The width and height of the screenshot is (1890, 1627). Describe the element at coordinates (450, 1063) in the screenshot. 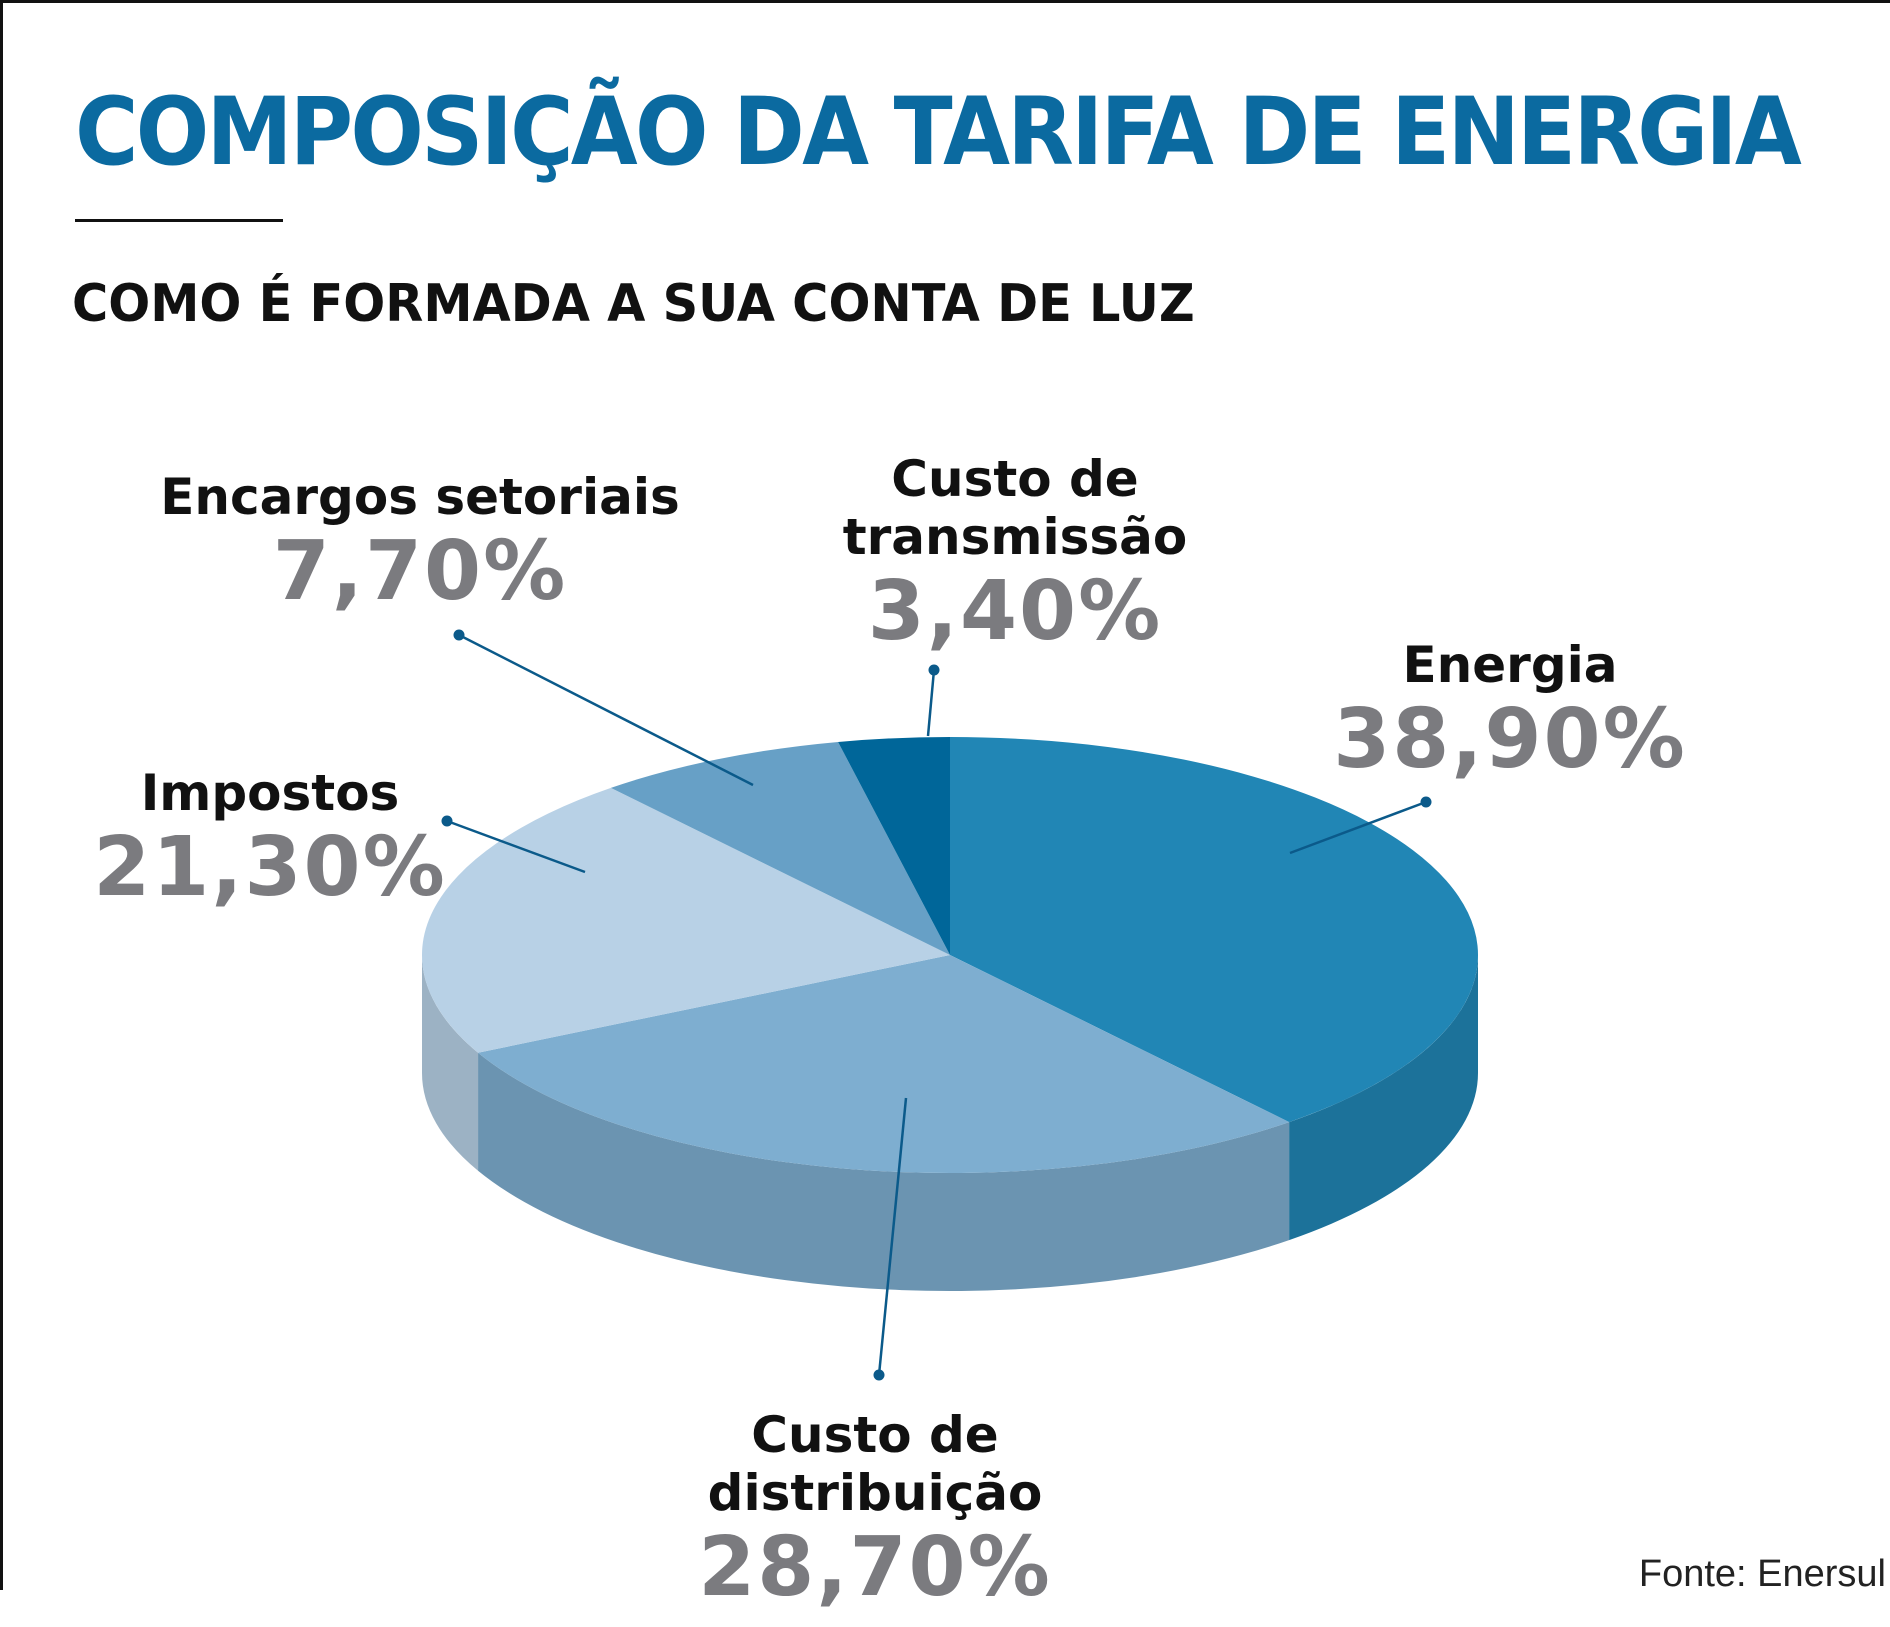

I see `pie-side-impostos` at that location.